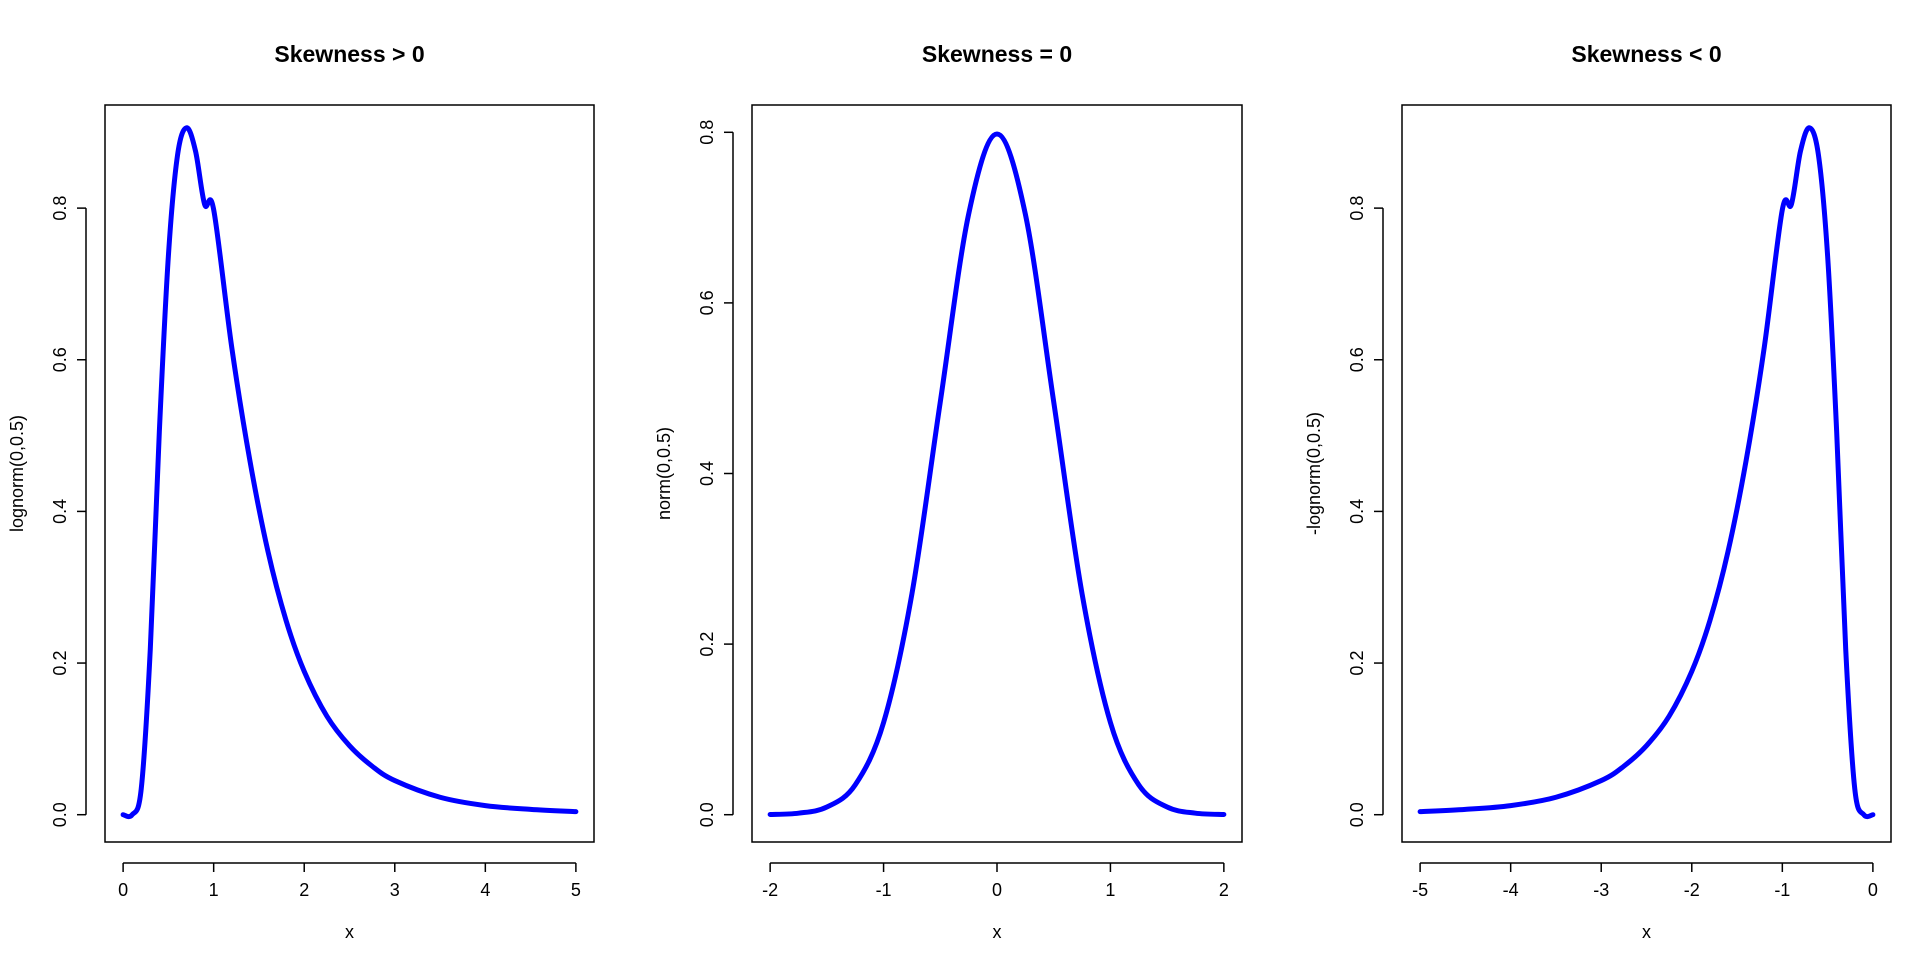 This screenshot has width=1920, height=960. Describe the element at coordinates (1511, 890) in the screenshot. I see `x-tick-label: -4` at that location.